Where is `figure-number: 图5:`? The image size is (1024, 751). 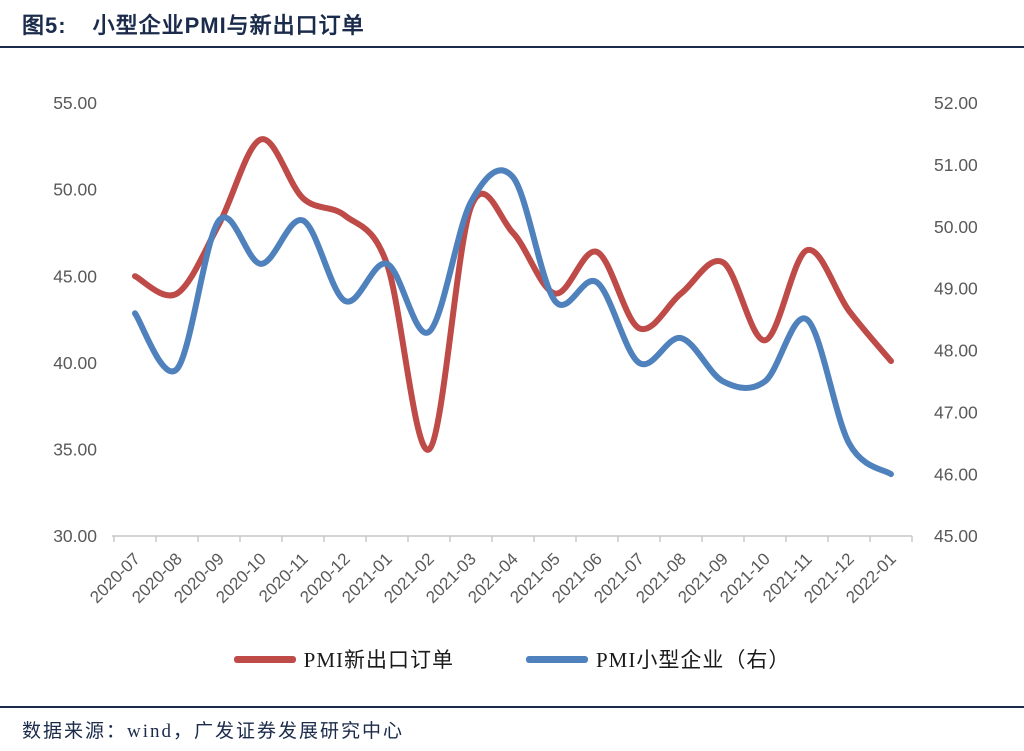 figure-number: 图5: is located at coordinates (44, 25).